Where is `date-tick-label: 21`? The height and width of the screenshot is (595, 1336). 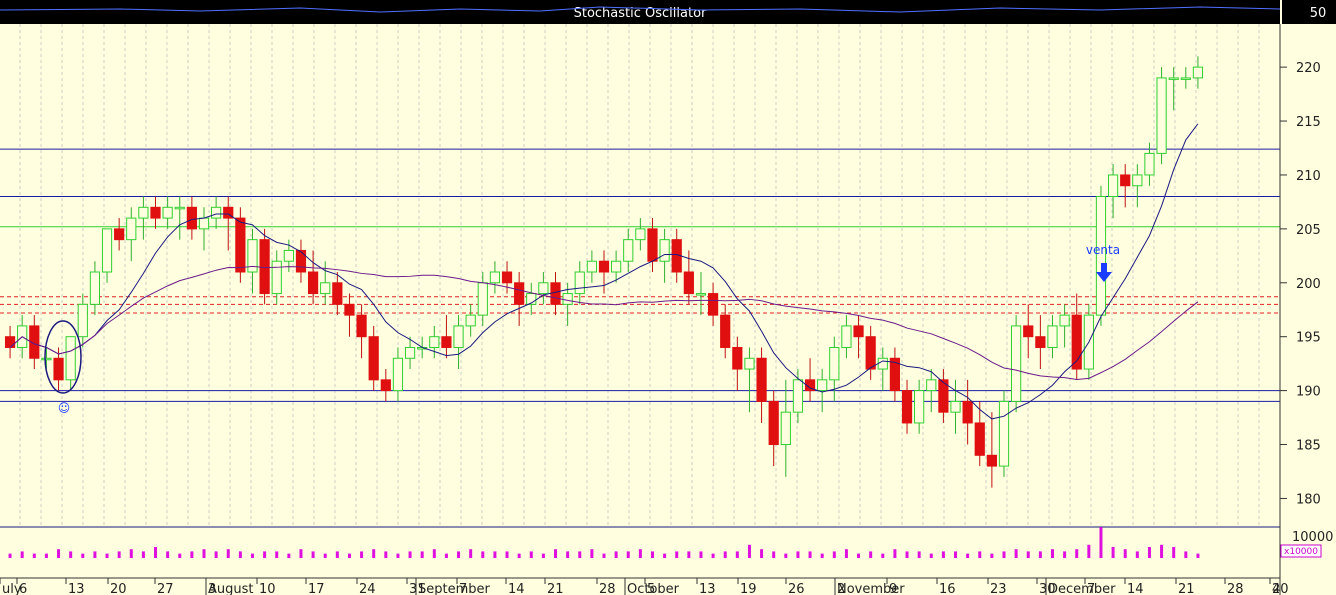
date-tick-label: 21 is located at coordinates (555, 588).